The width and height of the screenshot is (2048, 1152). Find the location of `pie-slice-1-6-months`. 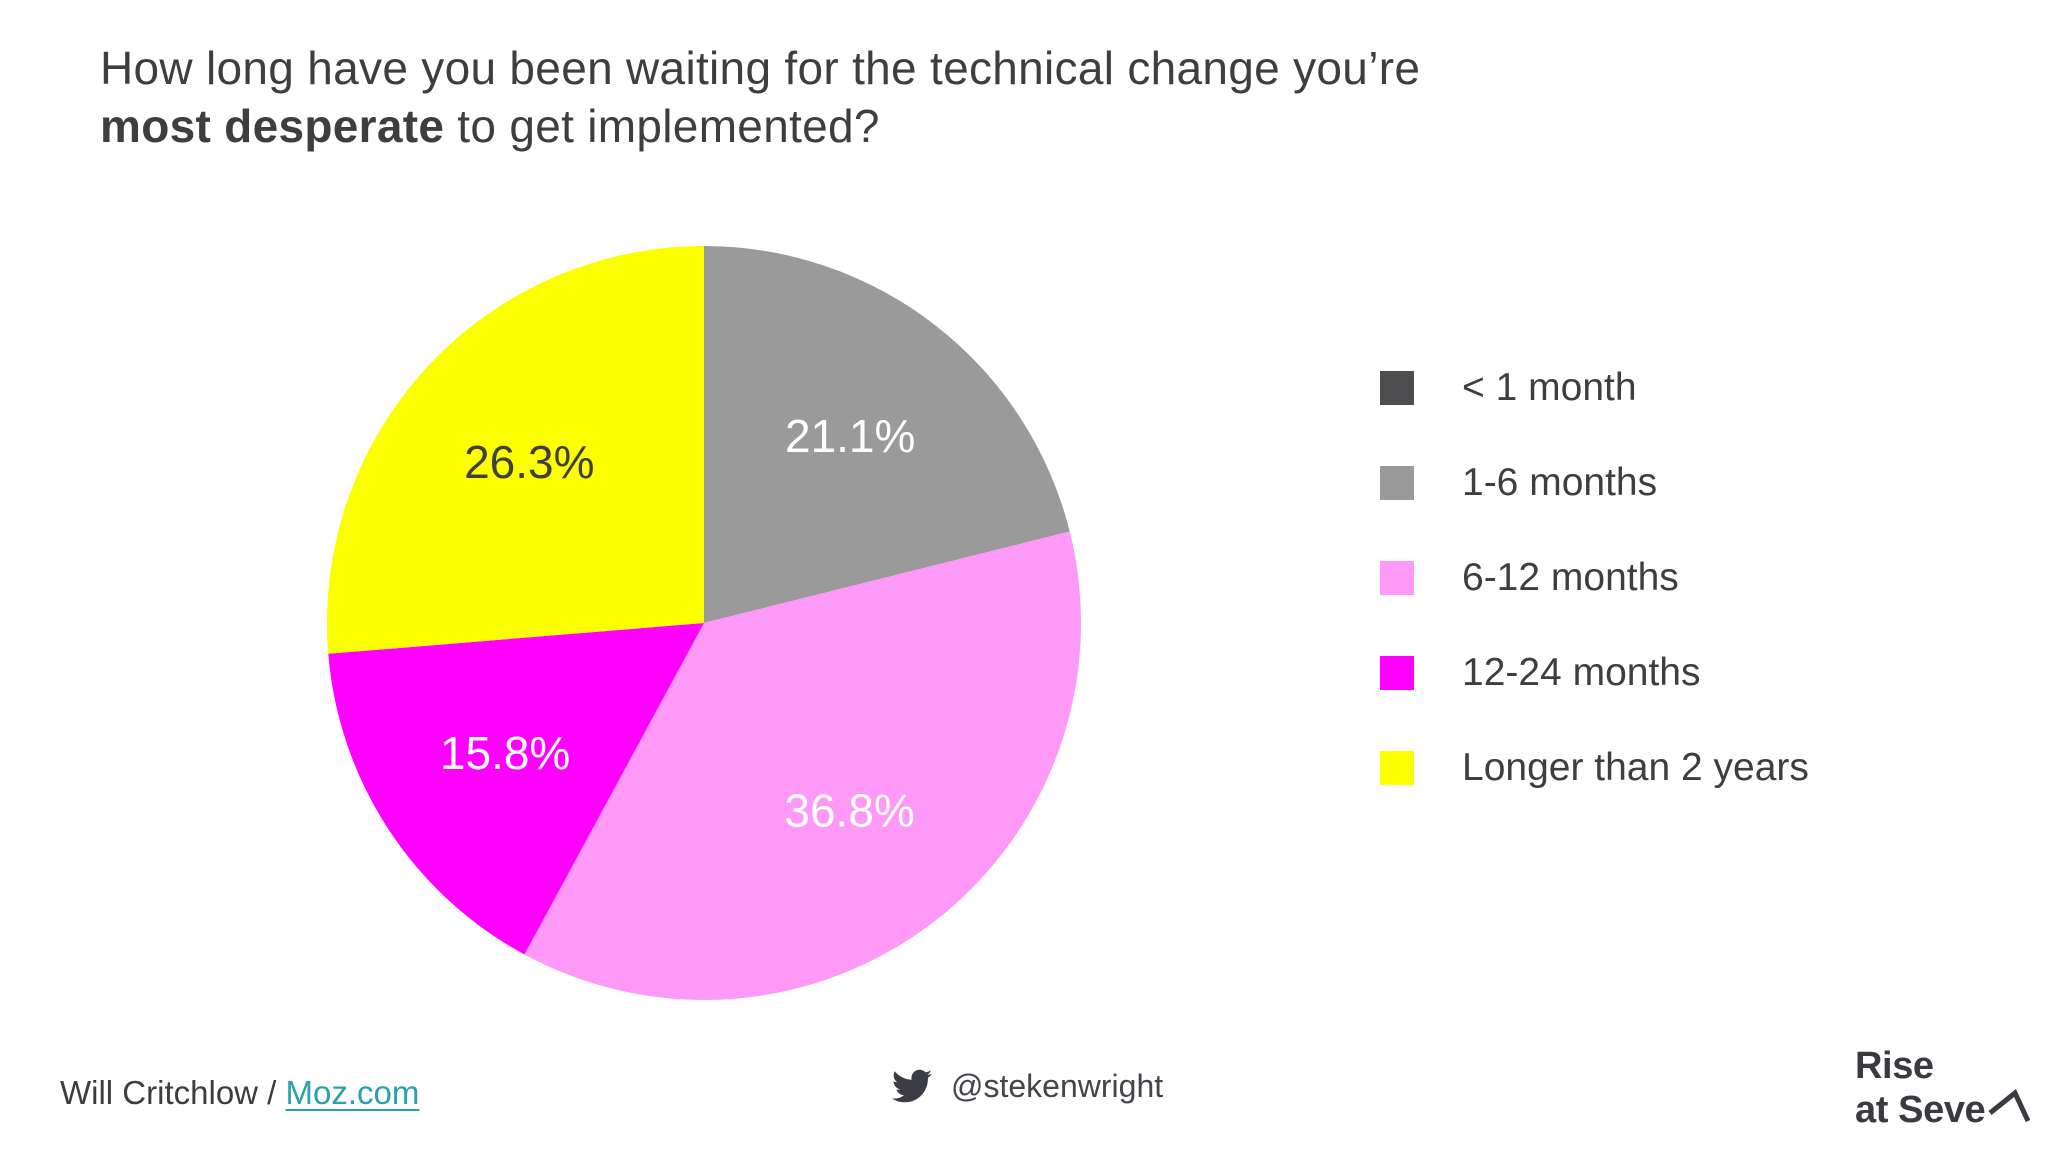

pie-slice-1-6-months is located at coordinates (887, 434).